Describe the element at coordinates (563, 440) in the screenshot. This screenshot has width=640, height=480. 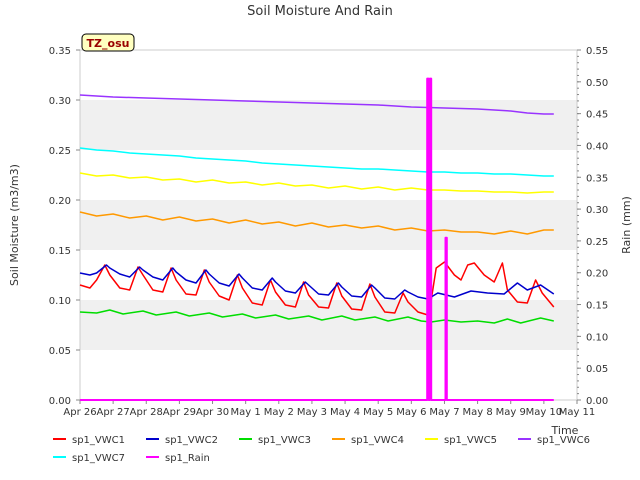
I see `legend-label: sp1_VWC6` at that location.